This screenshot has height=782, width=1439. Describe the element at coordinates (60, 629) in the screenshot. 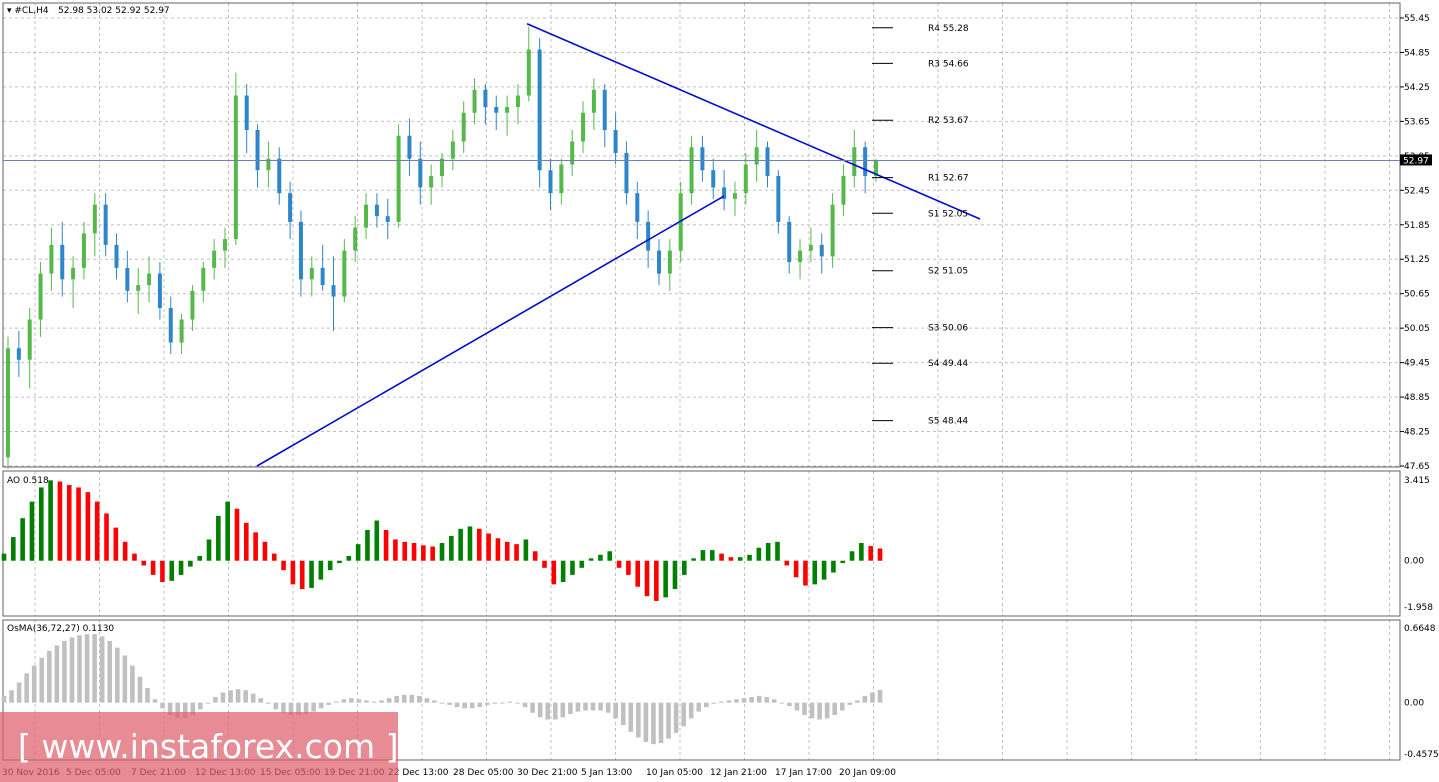

I see `osma-label: OsMA(36,72,27) 0.1130` at that location.